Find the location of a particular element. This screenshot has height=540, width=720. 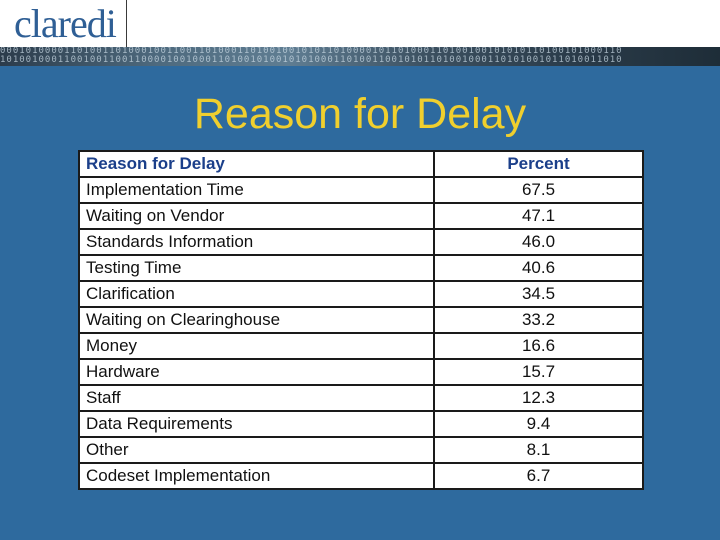

table-row: Codeset Implementation 6.7 is located at coordinates (361, 476).